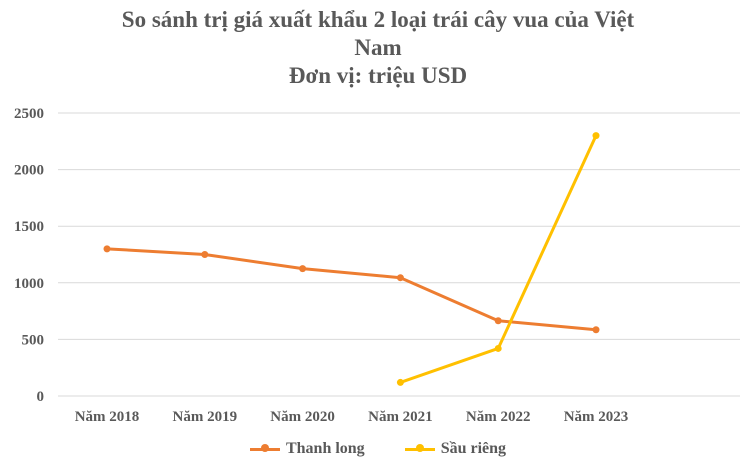 This screenshot has height=469, width=756. I want to click on y-tick-label-0: 0, so click(41, 397).